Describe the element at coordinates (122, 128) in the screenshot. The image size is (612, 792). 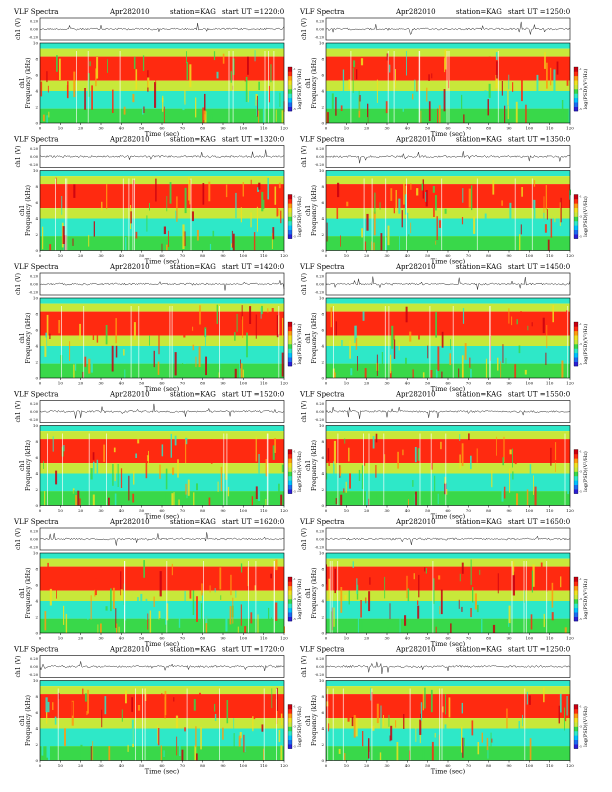
I see `x-tick-label: 40` at that location.